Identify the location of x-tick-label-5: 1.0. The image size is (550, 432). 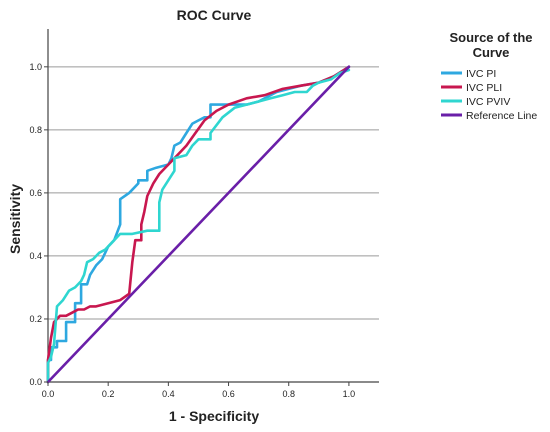
(349, 394).